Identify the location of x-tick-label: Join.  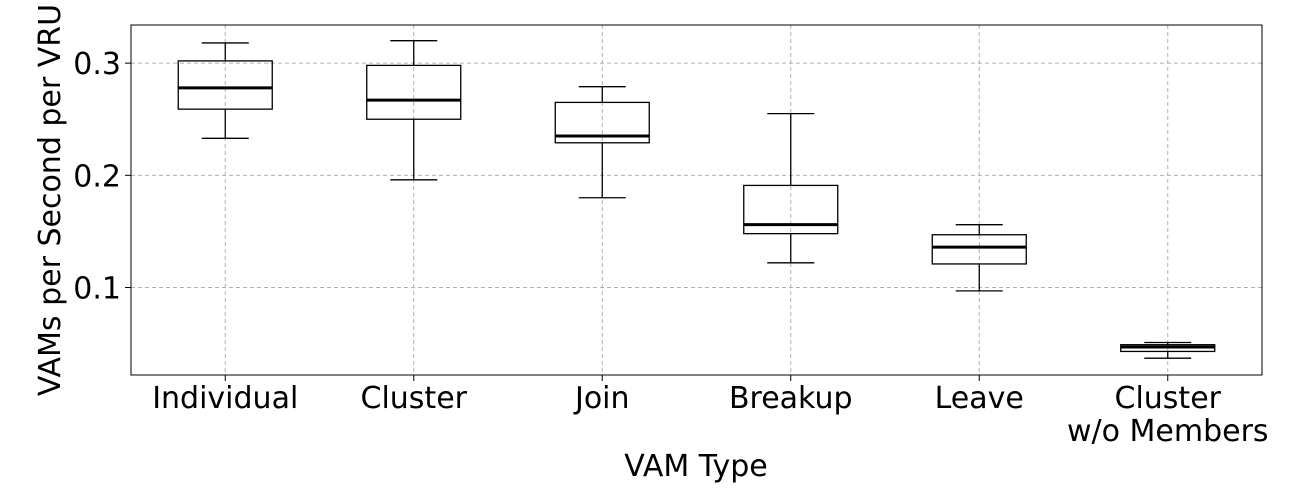
(601, 398).